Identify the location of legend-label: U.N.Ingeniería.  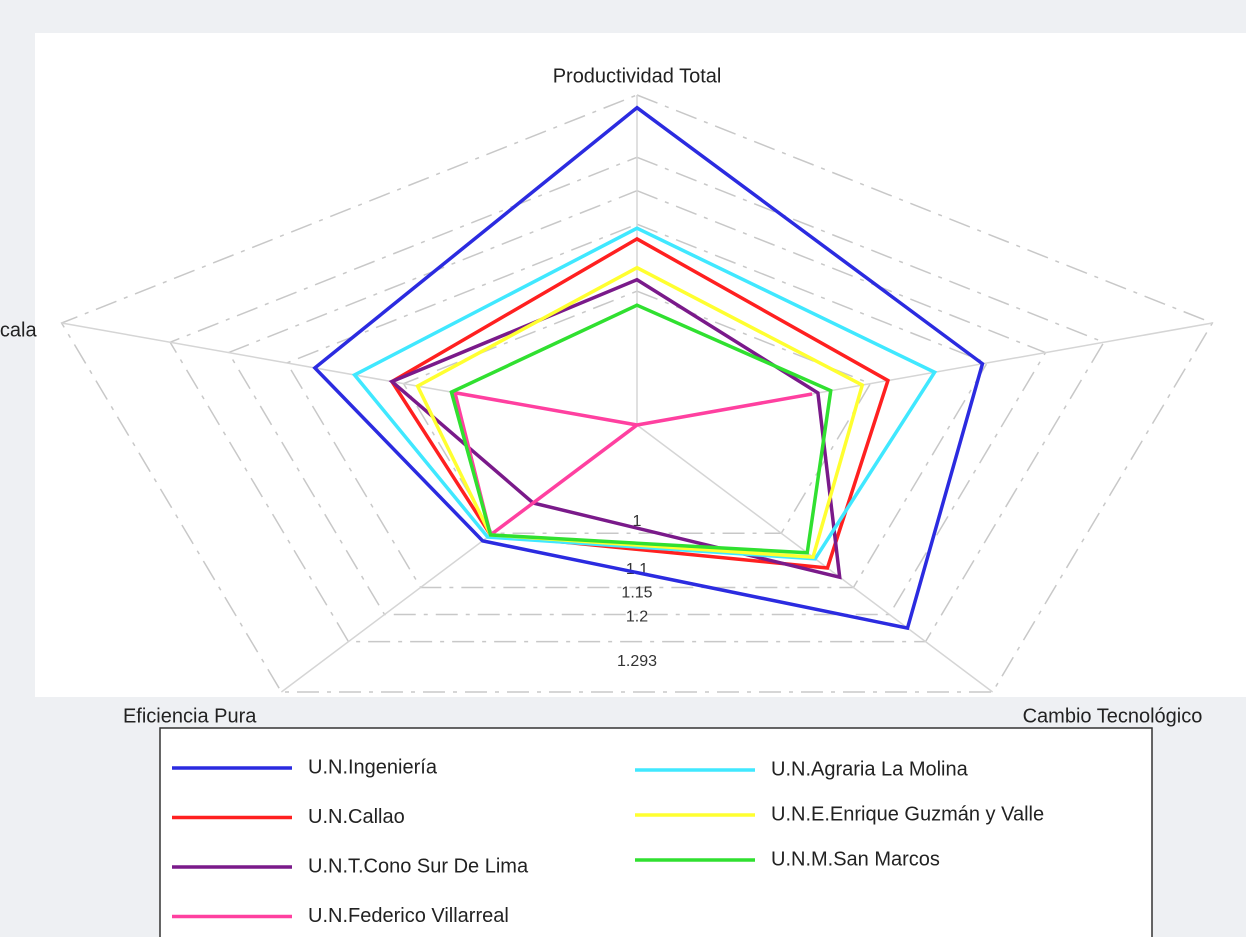
(373, 767).